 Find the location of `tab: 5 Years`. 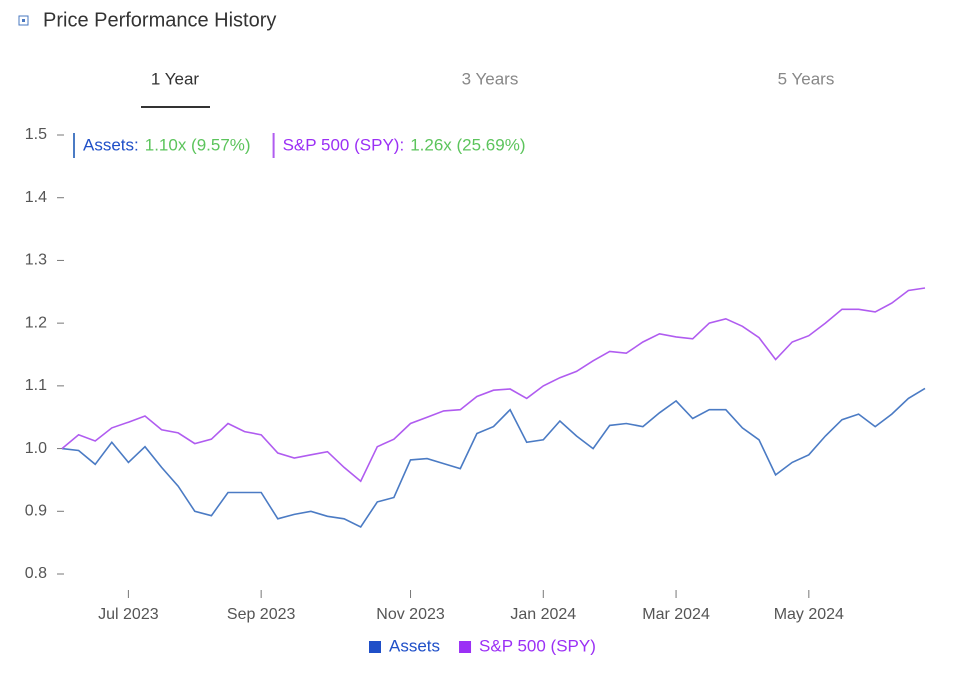

tab: 5 Years is located at coordinates (806, 78).